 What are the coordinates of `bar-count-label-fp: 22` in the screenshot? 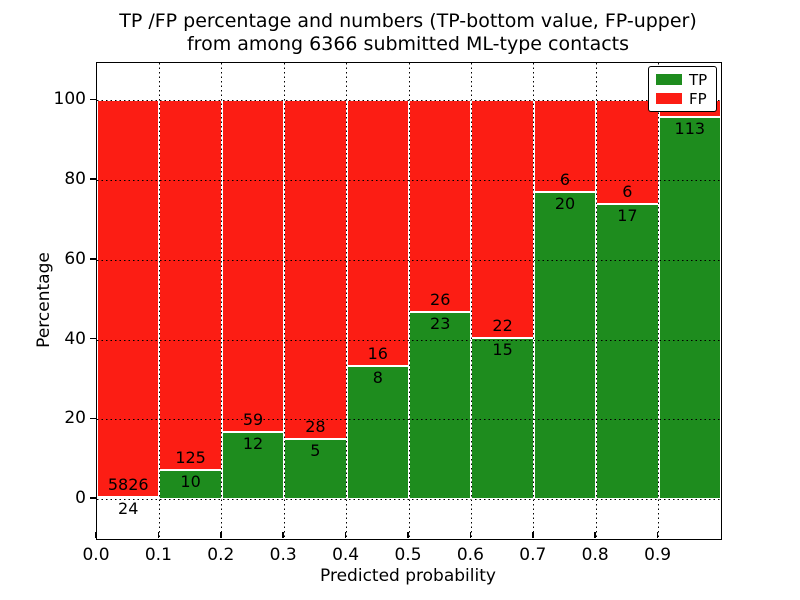 It's located at (502, 325).